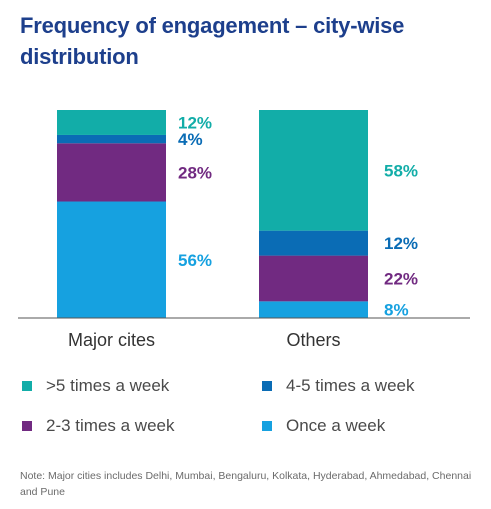 This screenshot has height=509, width=491. Describe the element at coordinates (111, 172) in the screenshot. I see `bar-major-cites-2-3-times-a-week` at that location.